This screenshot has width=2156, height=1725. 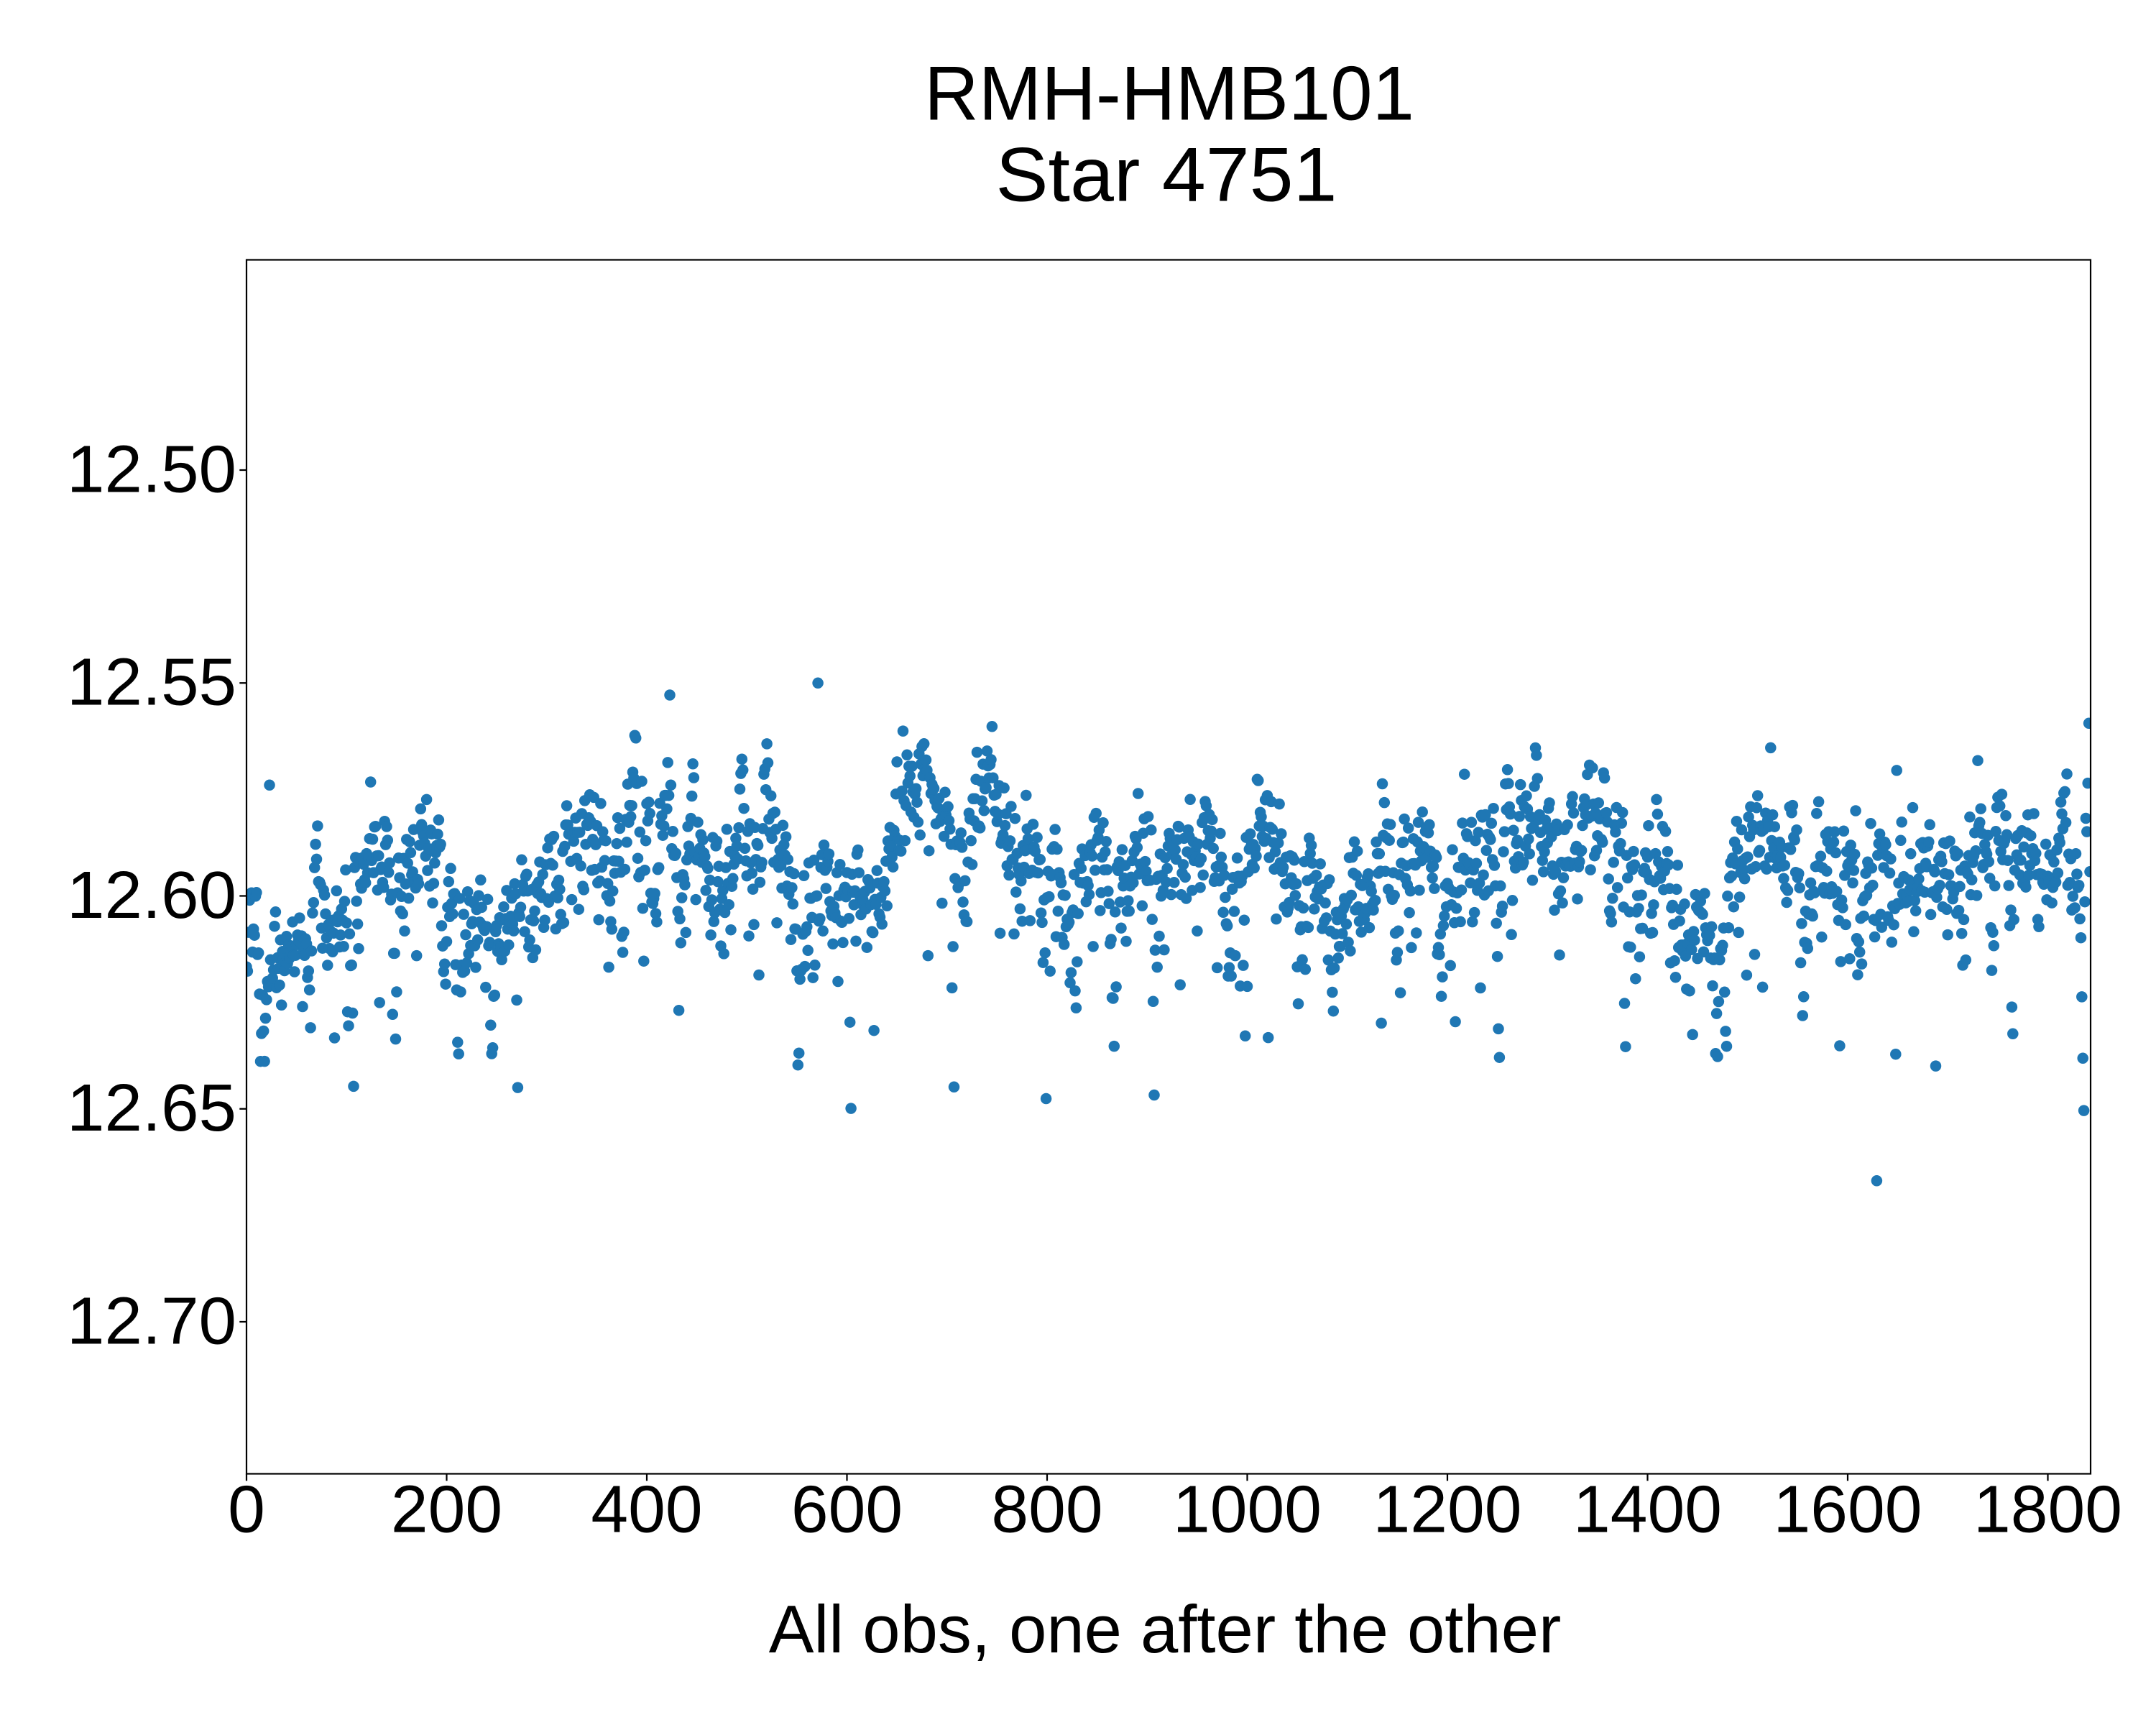 What do you see at coordinates (1848, 1508) in the screenshot?
I see `svg-text: 1600` at bounding box center [1848, 1508].